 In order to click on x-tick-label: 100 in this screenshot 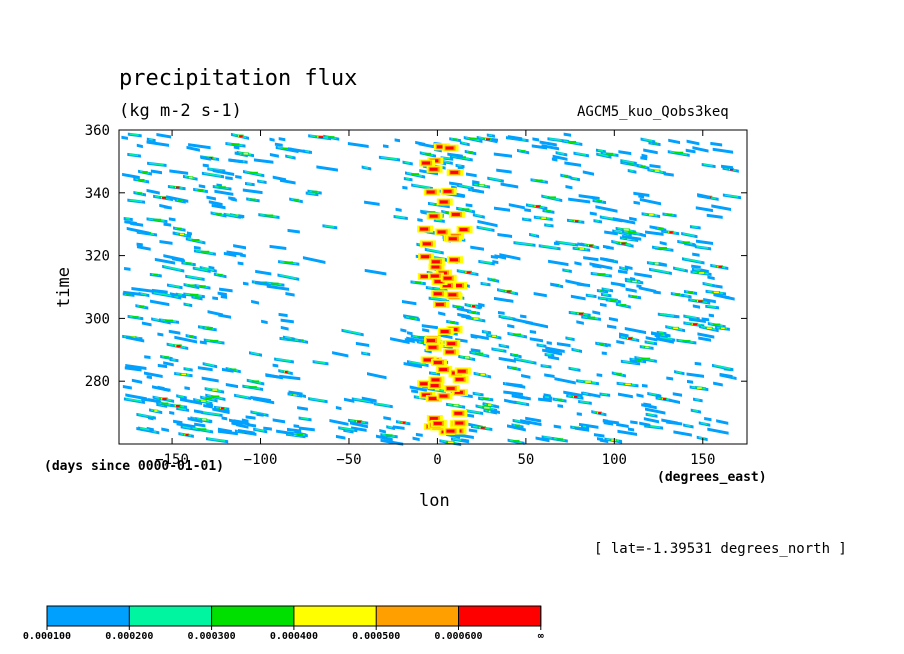, I will do `click(614, 460)`.